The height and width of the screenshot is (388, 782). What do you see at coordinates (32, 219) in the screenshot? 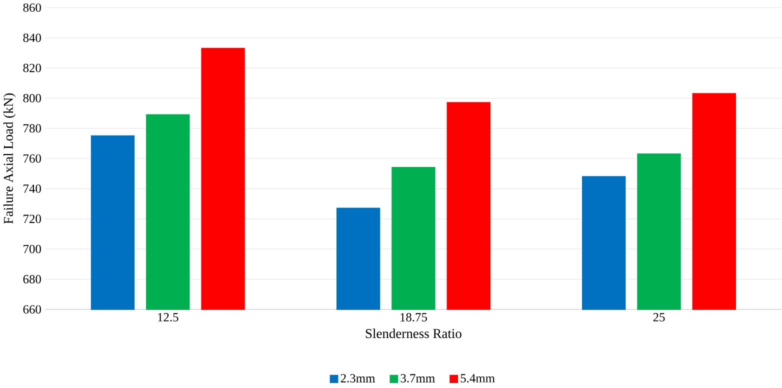
I see `y-tick-label: 720` at bounding box center [32, 219].